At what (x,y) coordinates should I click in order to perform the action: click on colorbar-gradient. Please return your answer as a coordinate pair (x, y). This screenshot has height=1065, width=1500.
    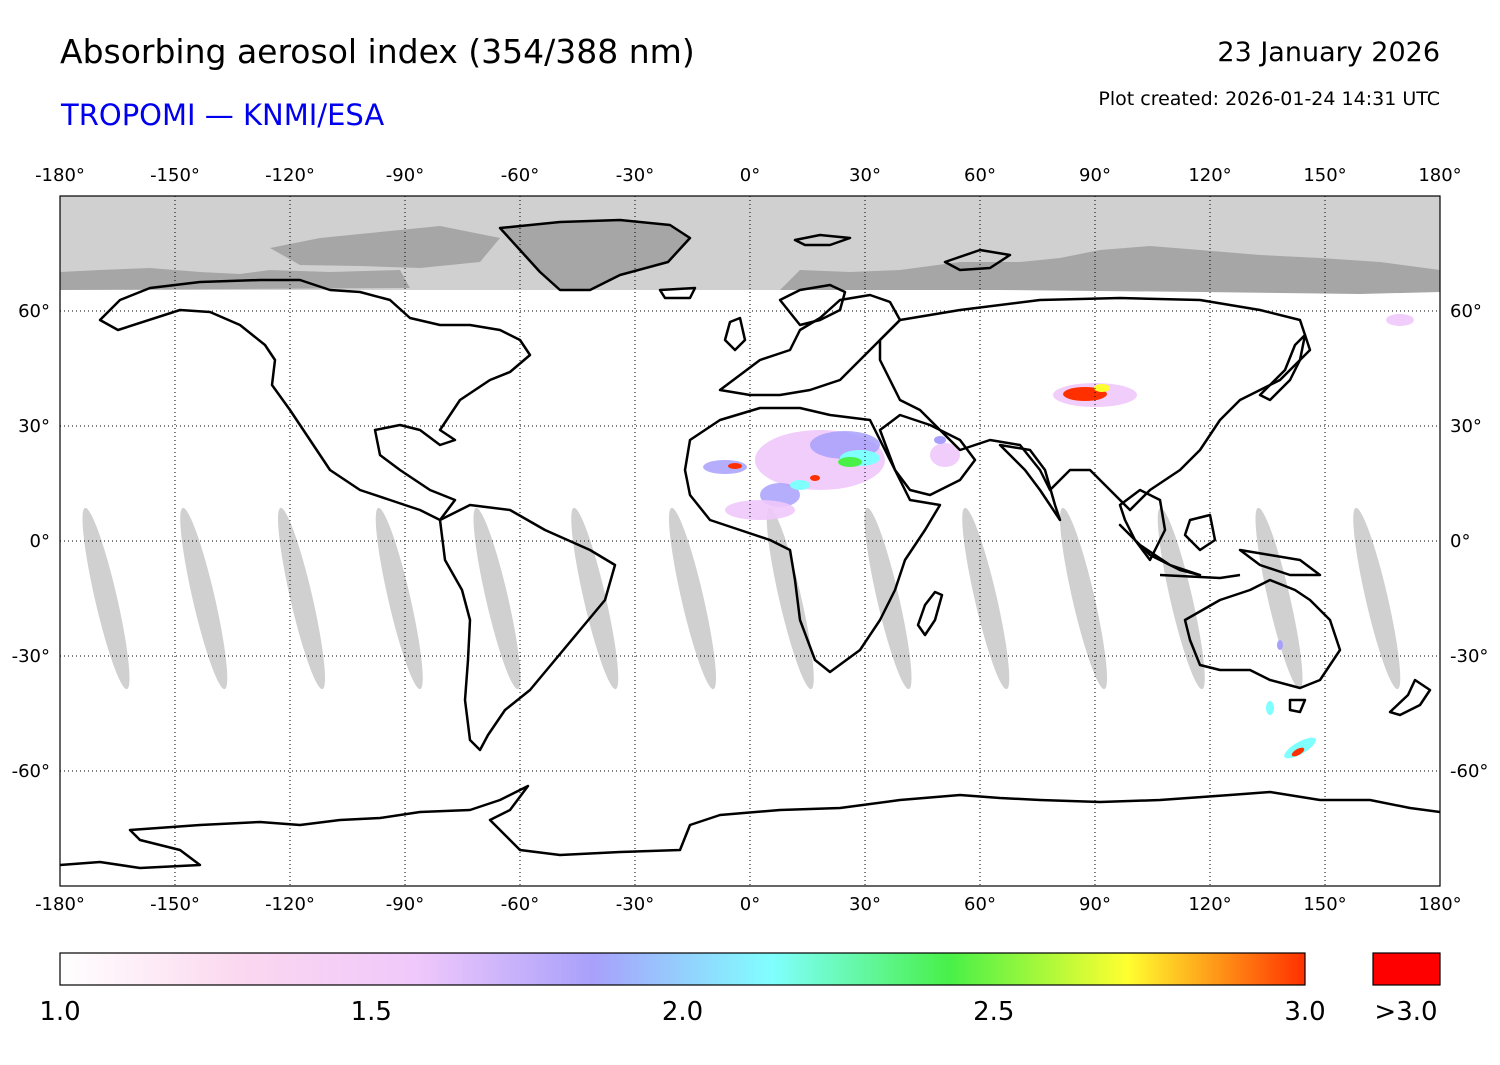
    Looking at the image, I should click on (682, 969).